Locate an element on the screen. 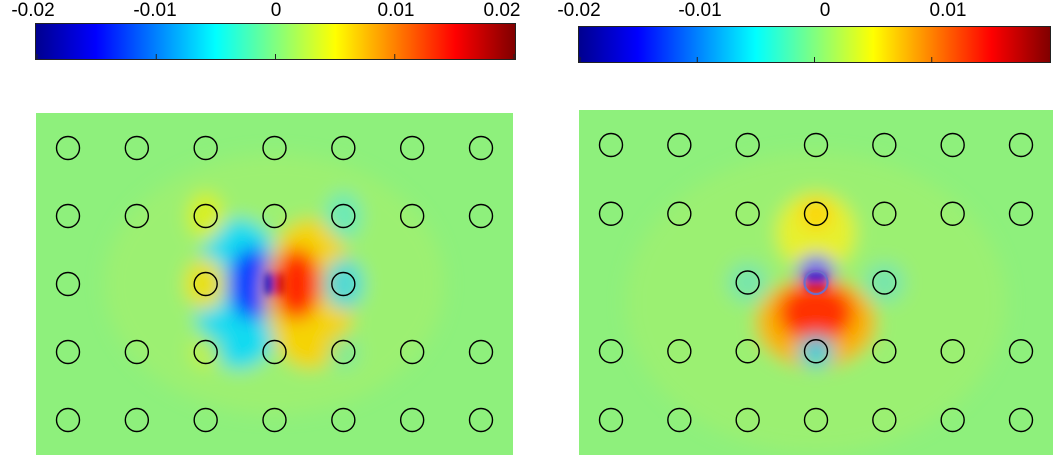 The height and width of the screenshot is (456, 1053). left-colorbar-tick-label: 0.02 is located at coordinates (502, 10).